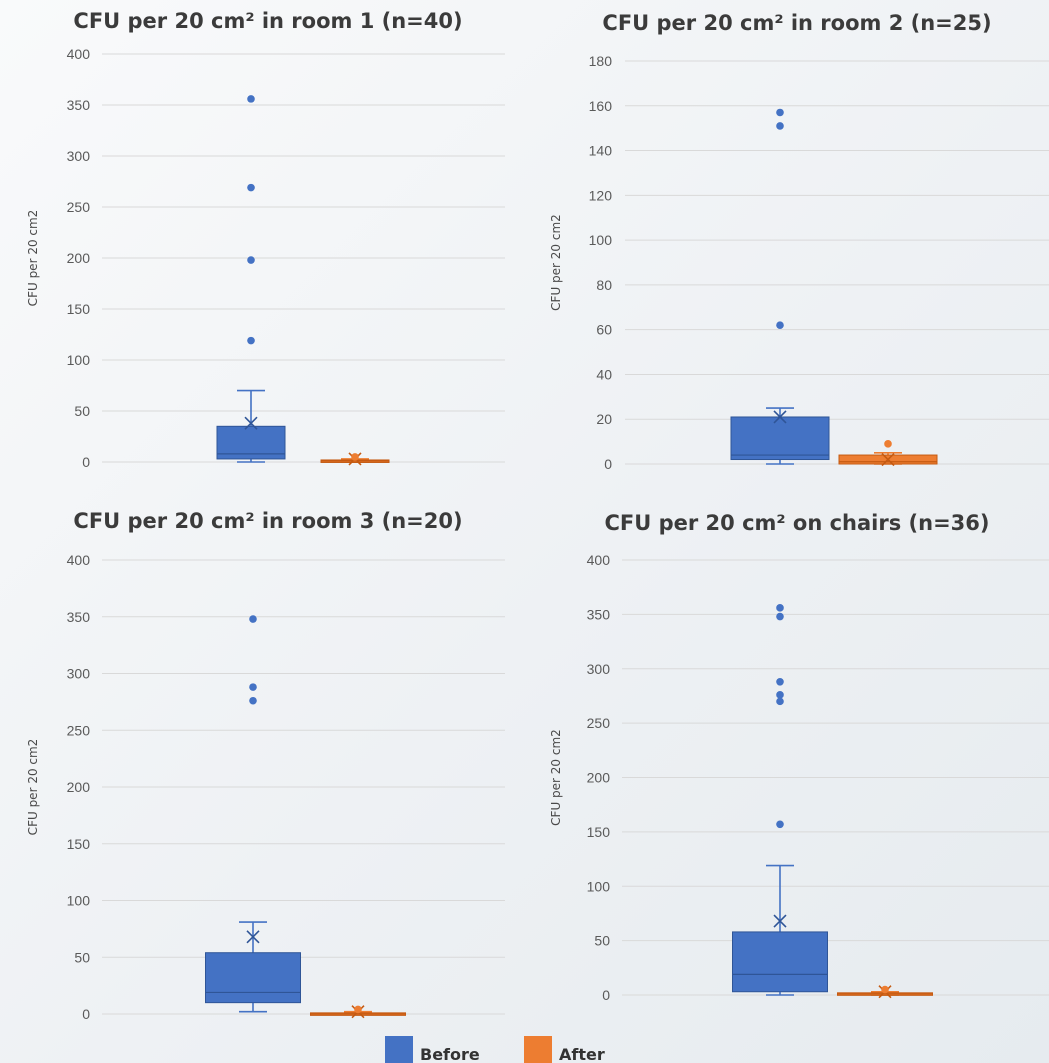 The image size is (1049, 1063). Describe the element at coordinates (604, 374) in the screenshot. I see `y-tick-label: 40` at that location.